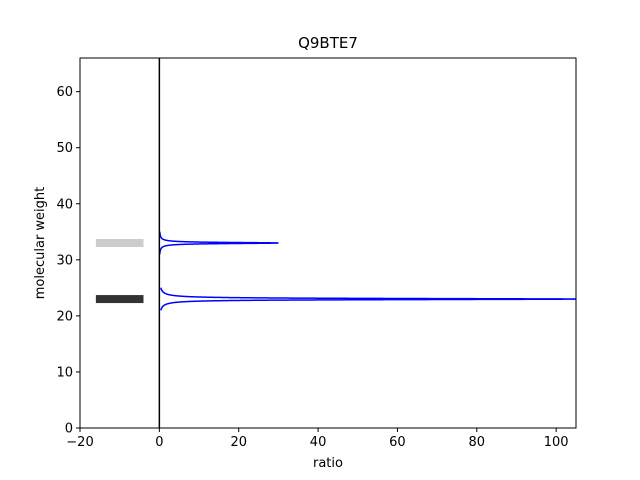 This screenshot has width=640, height=480. What do you see at coordinates (64, 148) in the screenshot?
I see `y-tick-label: 50` at bounding box center [64, 148].